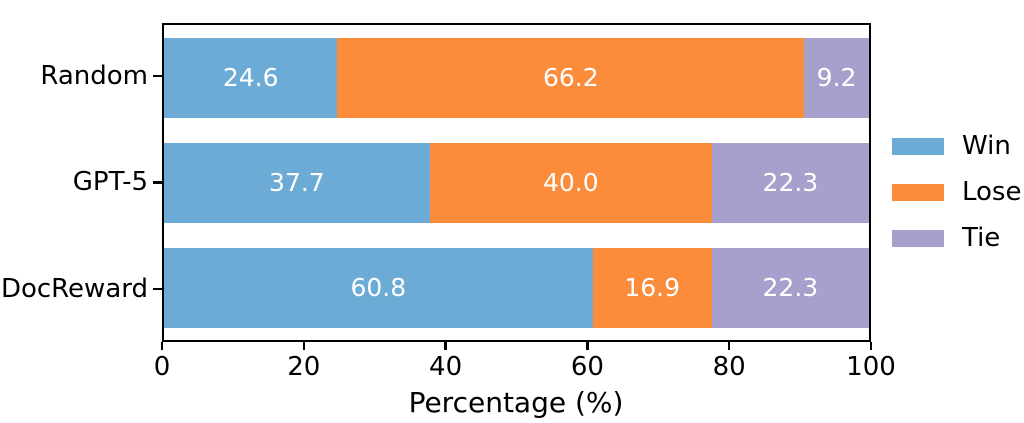 Image resolution: width=1024 pixels, height=423 pixels. I want to click on bar-segment-win-gpt-5: 37.7, so click(297, 182).